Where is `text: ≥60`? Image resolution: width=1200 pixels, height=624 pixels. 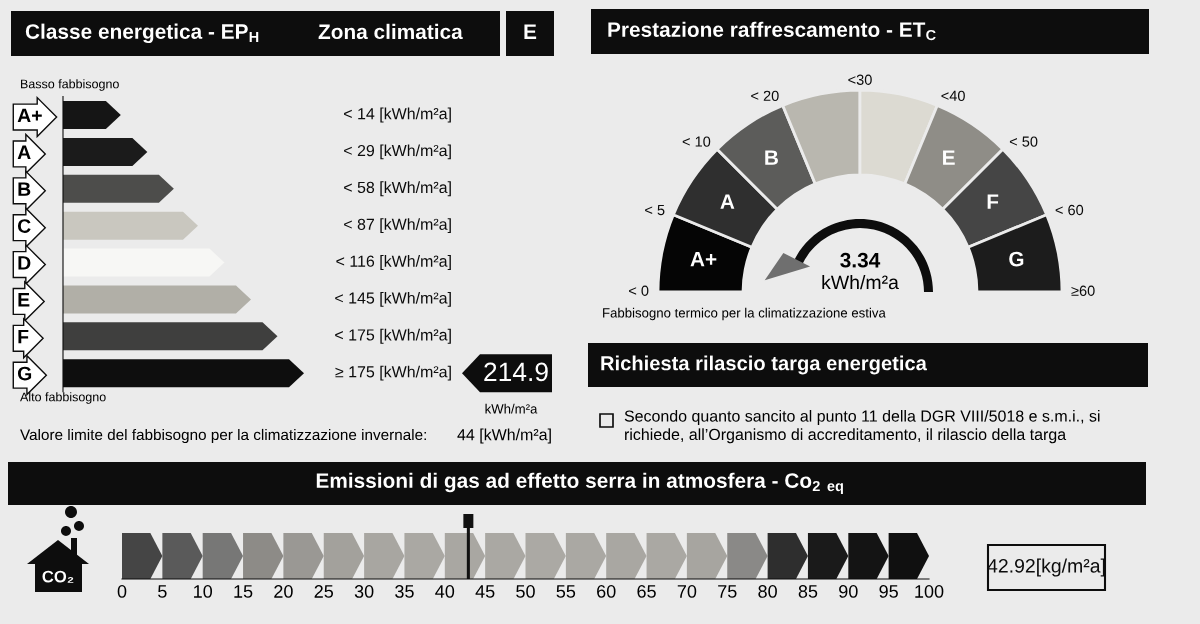
text: ≥60 is located at coordinates (1083, 290).